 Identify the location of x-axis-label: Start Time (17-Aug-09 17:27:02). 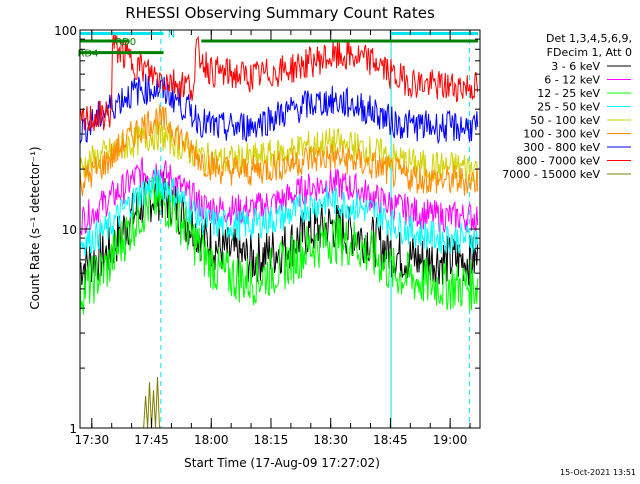
(282, 463).